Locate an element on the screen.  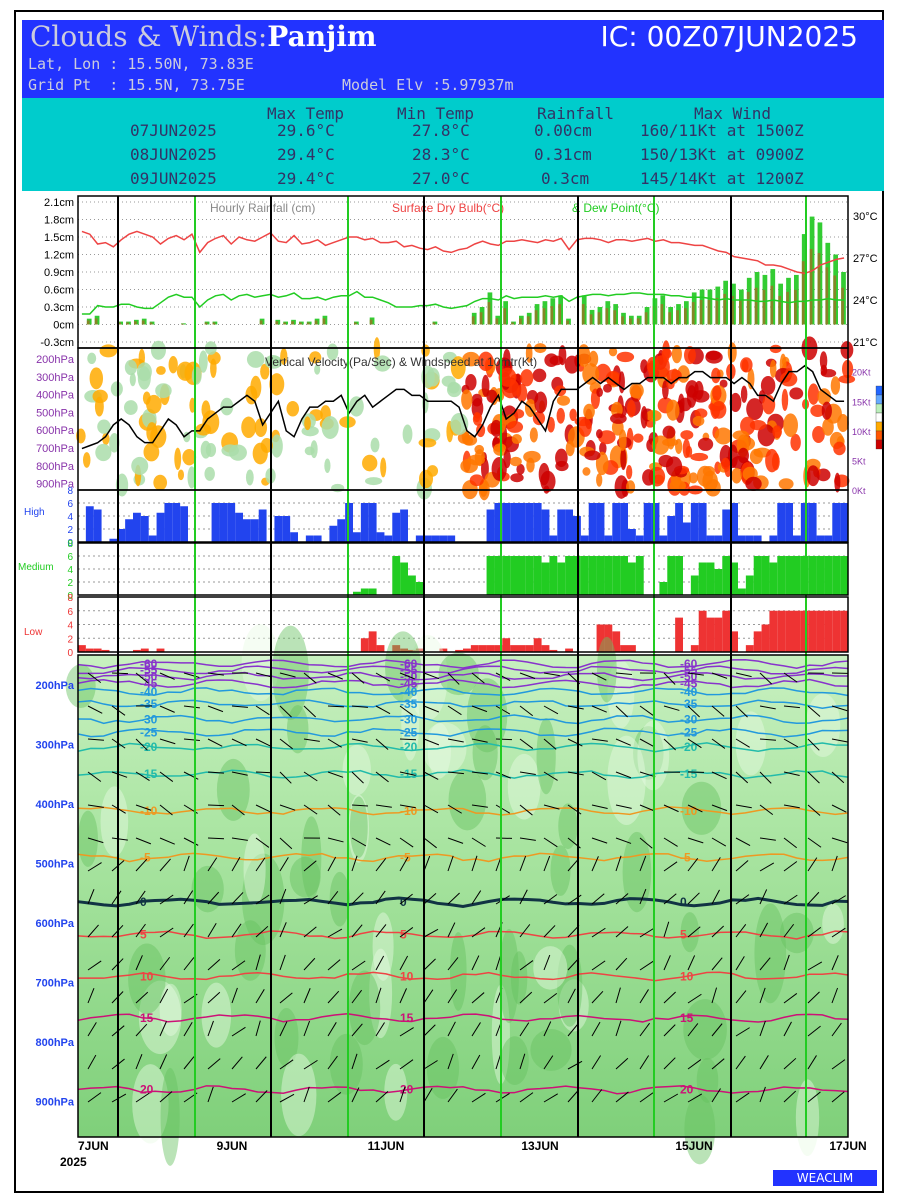
isotherm-label: 15 is located at coordinates (147, 1018).